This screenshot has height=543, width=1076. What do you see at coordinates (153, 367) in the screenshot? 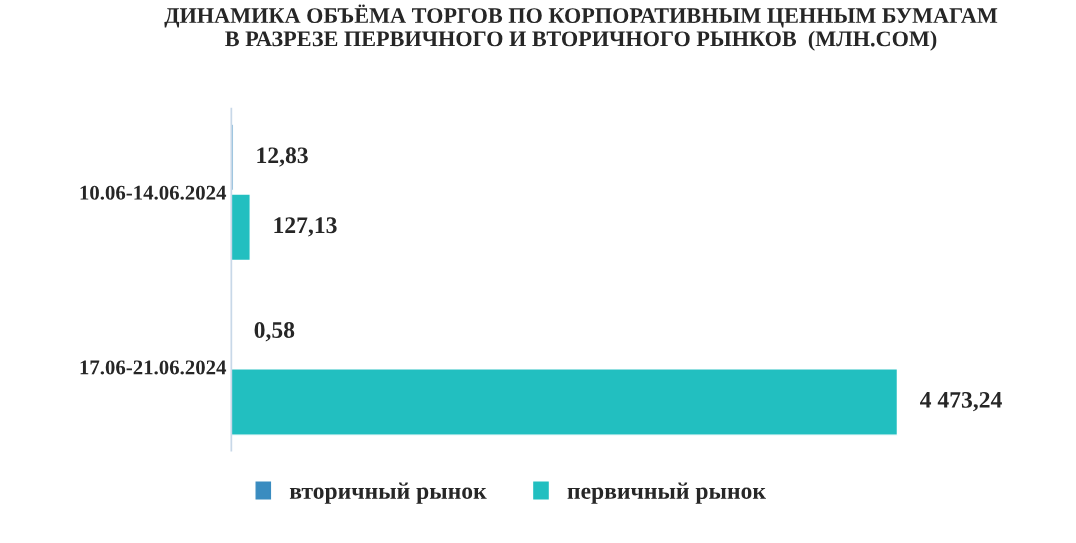
I see `y-tick-label: 17.06-21.06.2024` at bounding box center [153, 367].